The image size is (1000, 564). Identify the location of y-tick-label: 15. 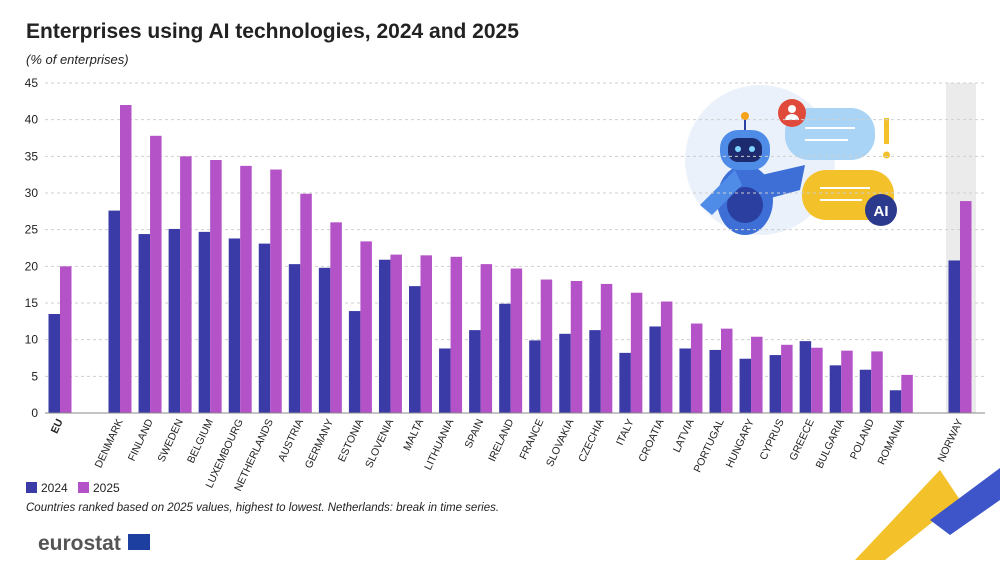
(32, 303).